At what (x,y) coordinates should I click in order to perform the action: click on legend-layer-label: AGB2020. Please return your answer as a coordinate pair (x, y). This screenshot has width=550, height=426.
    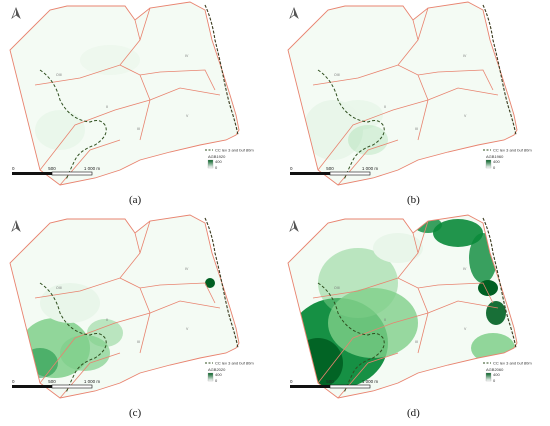
    Looking at the image, I should click on (217, 369).